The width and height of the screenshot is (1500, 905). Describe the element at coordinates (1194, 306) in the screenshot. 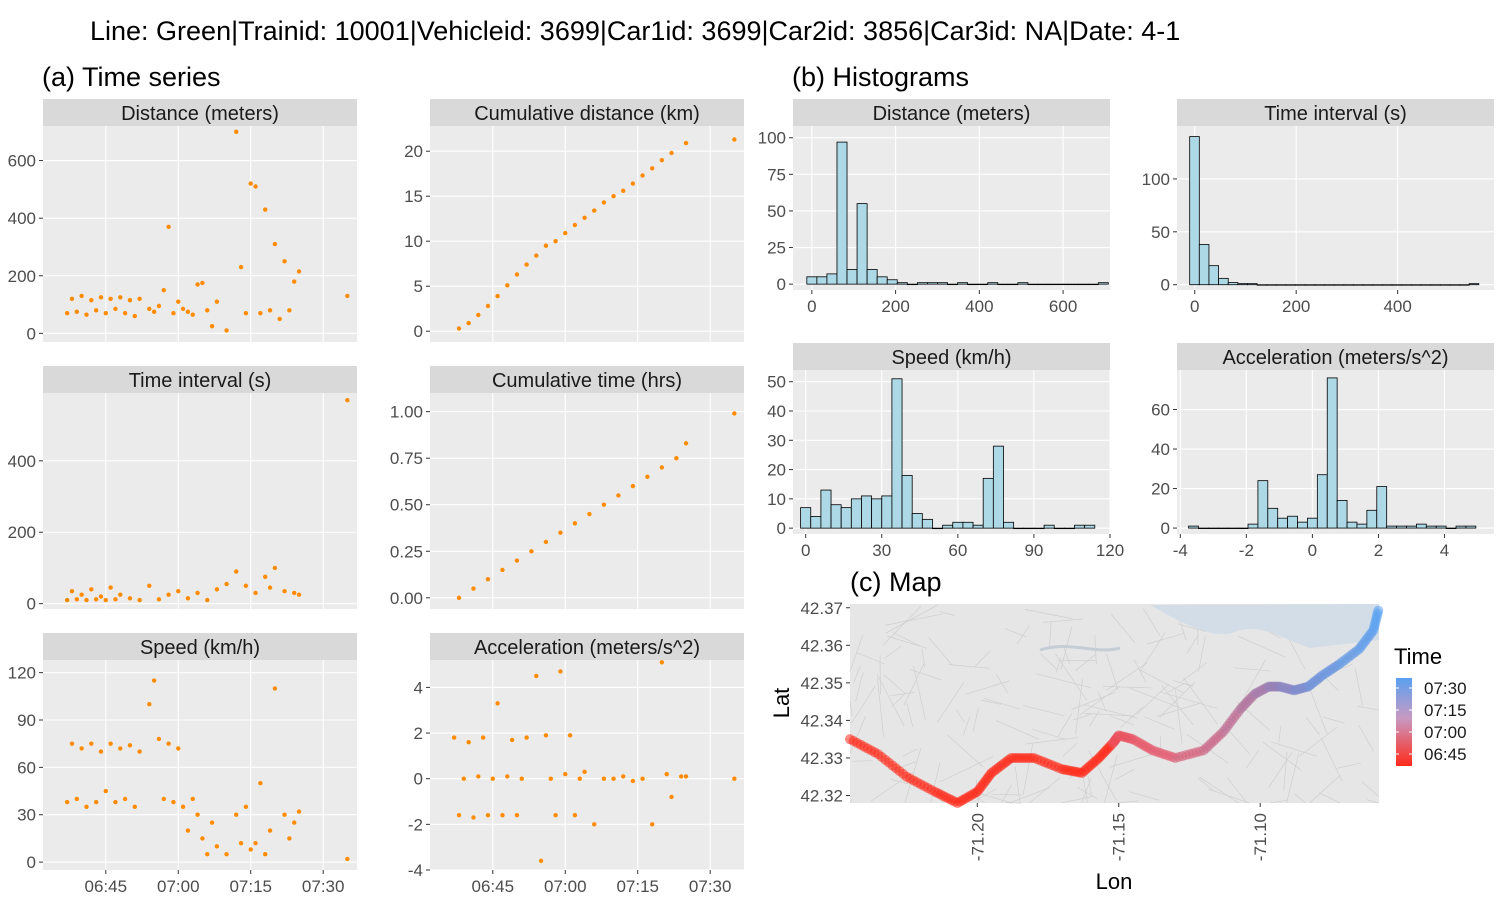

I see `tick-label-x: 0` at that location.